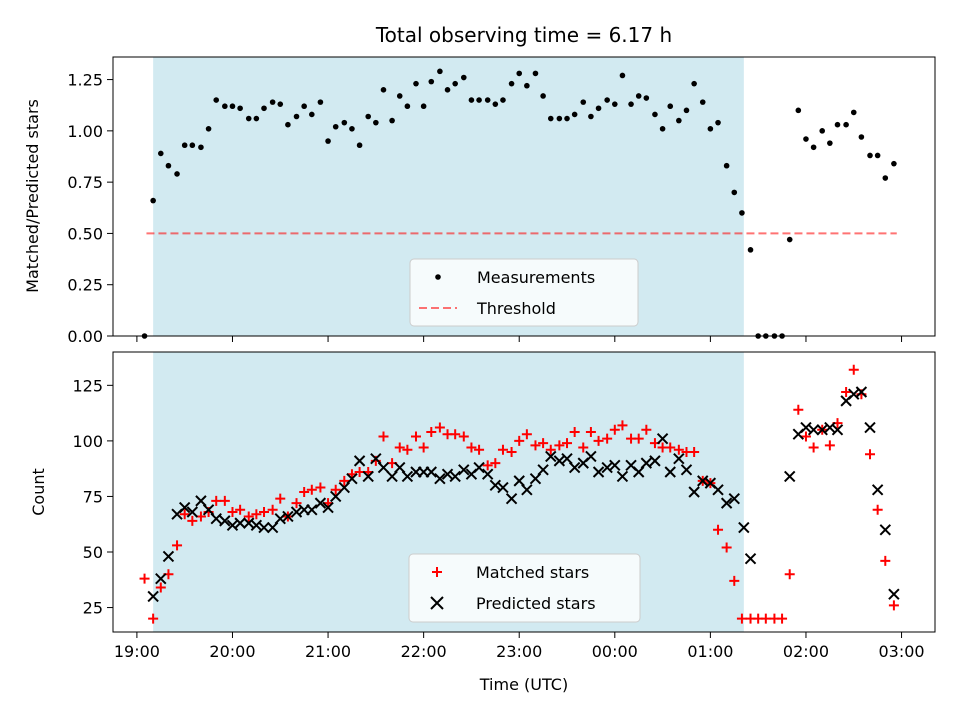  What do you see at coordinates (710, 651) in the screenshot?
I see `x-tick-label: 01:00` at bounding box center [710, 651].